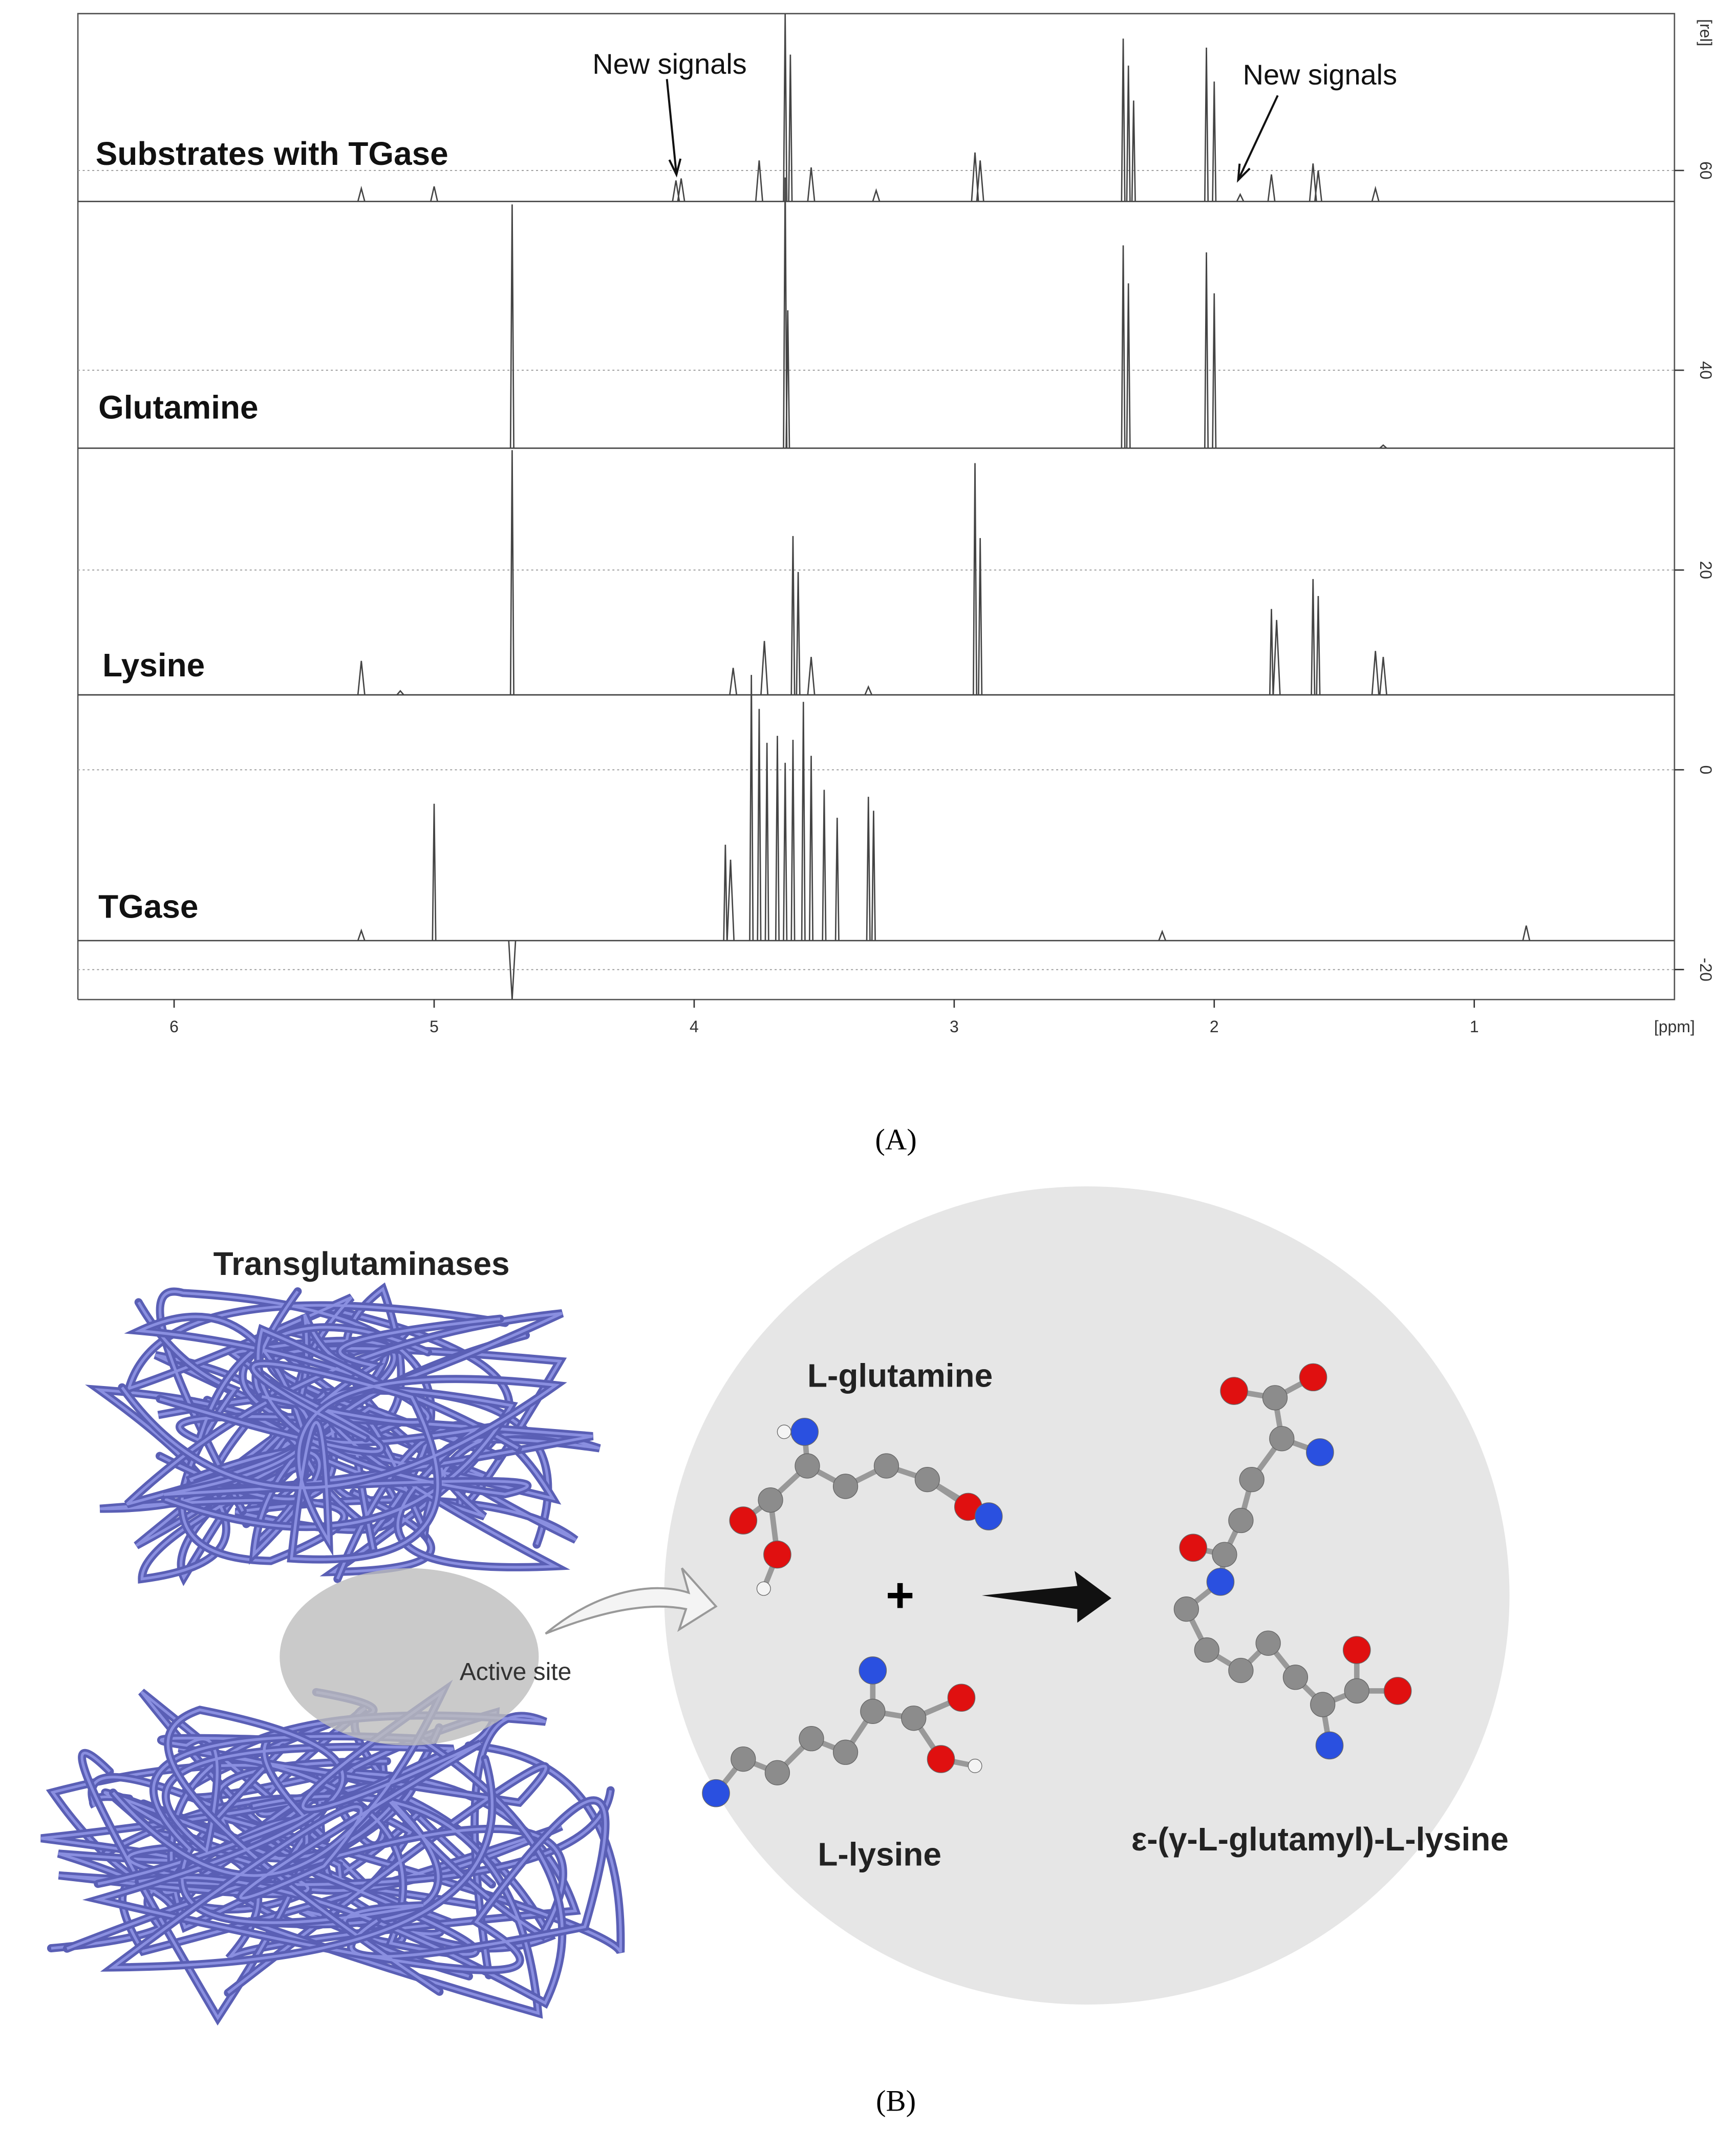  I want to click on molecules, so click(1057, 1585).